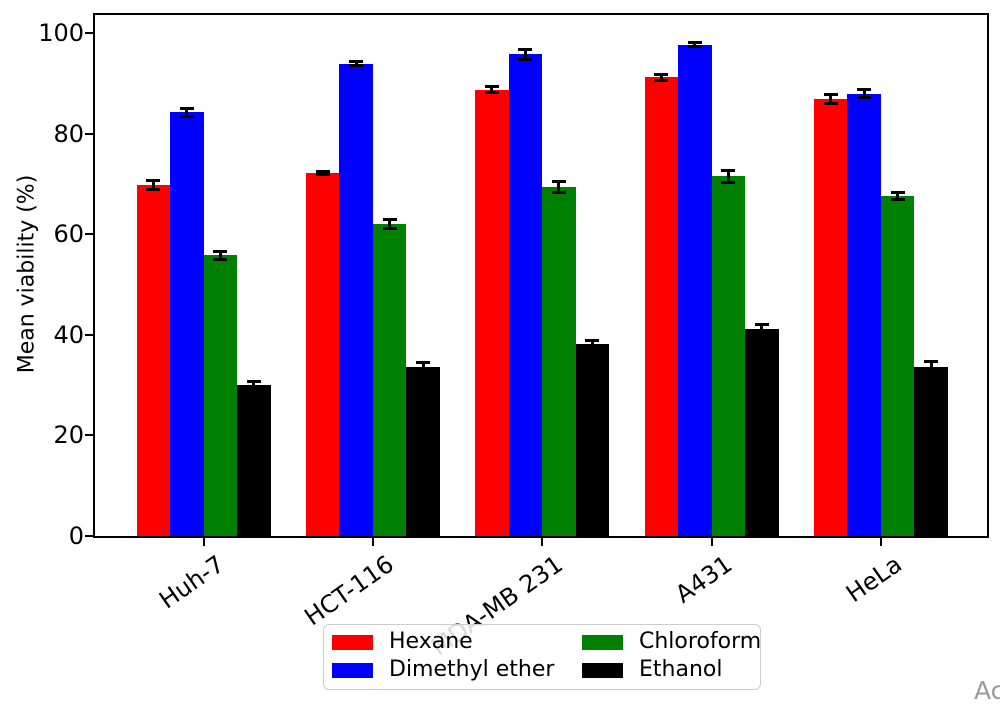  Describe the element at coordinates (704, 579) in the screenshot. I see `x-tick-label: A431` at that location.